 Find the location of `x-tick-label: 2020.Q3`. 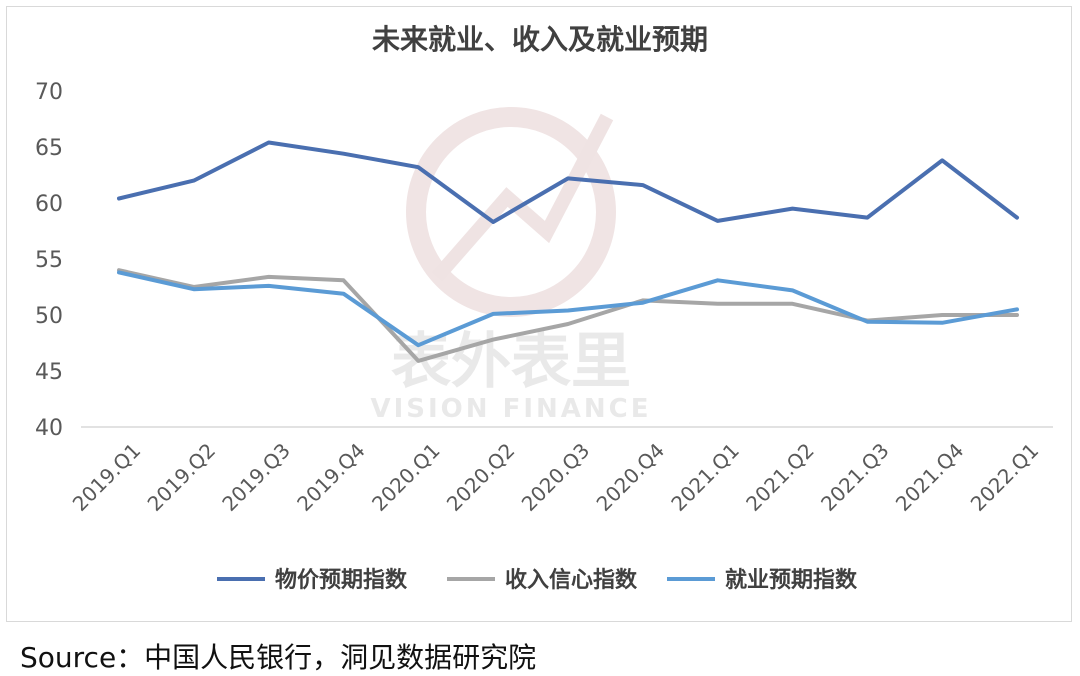

x-tick-label: 2020.Q3 is located at coordinates (556, 477).